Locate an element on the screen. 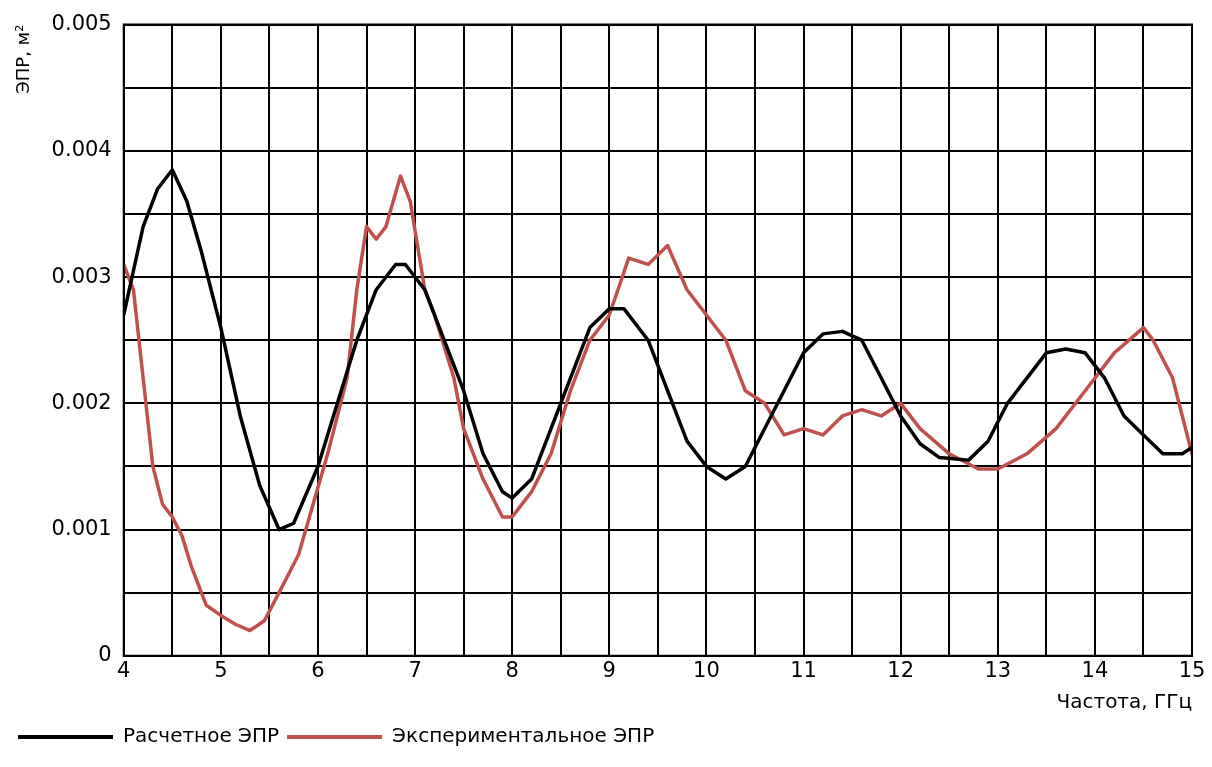  x-tick-label: 10 is located at coordinates (706, 669).